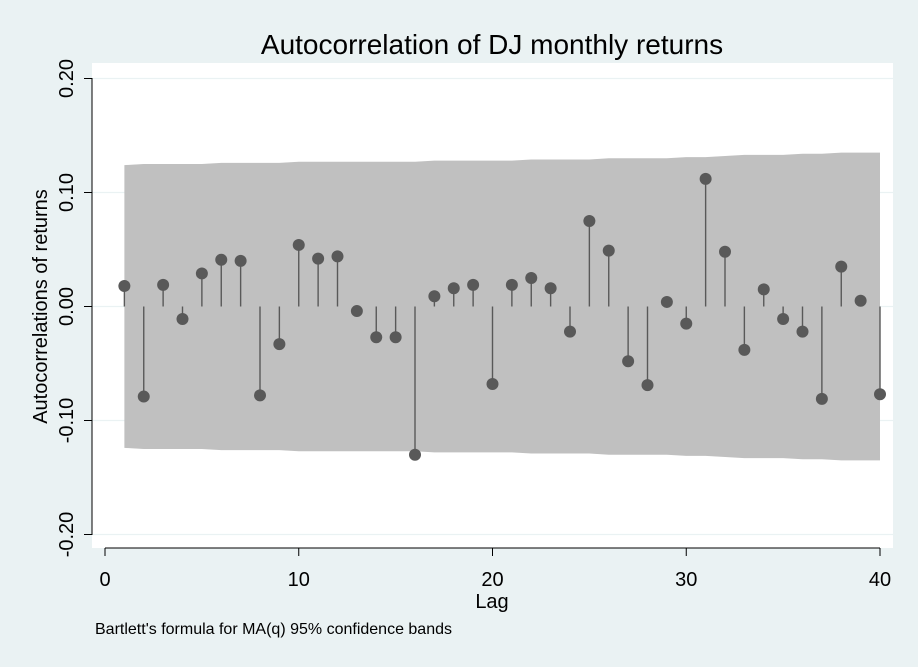 The image size is (918, 667). What do you see at coordinates (491, 602) in the screenshot?
I see `x-axis-label: Lag` at bounding box center [491, 602].